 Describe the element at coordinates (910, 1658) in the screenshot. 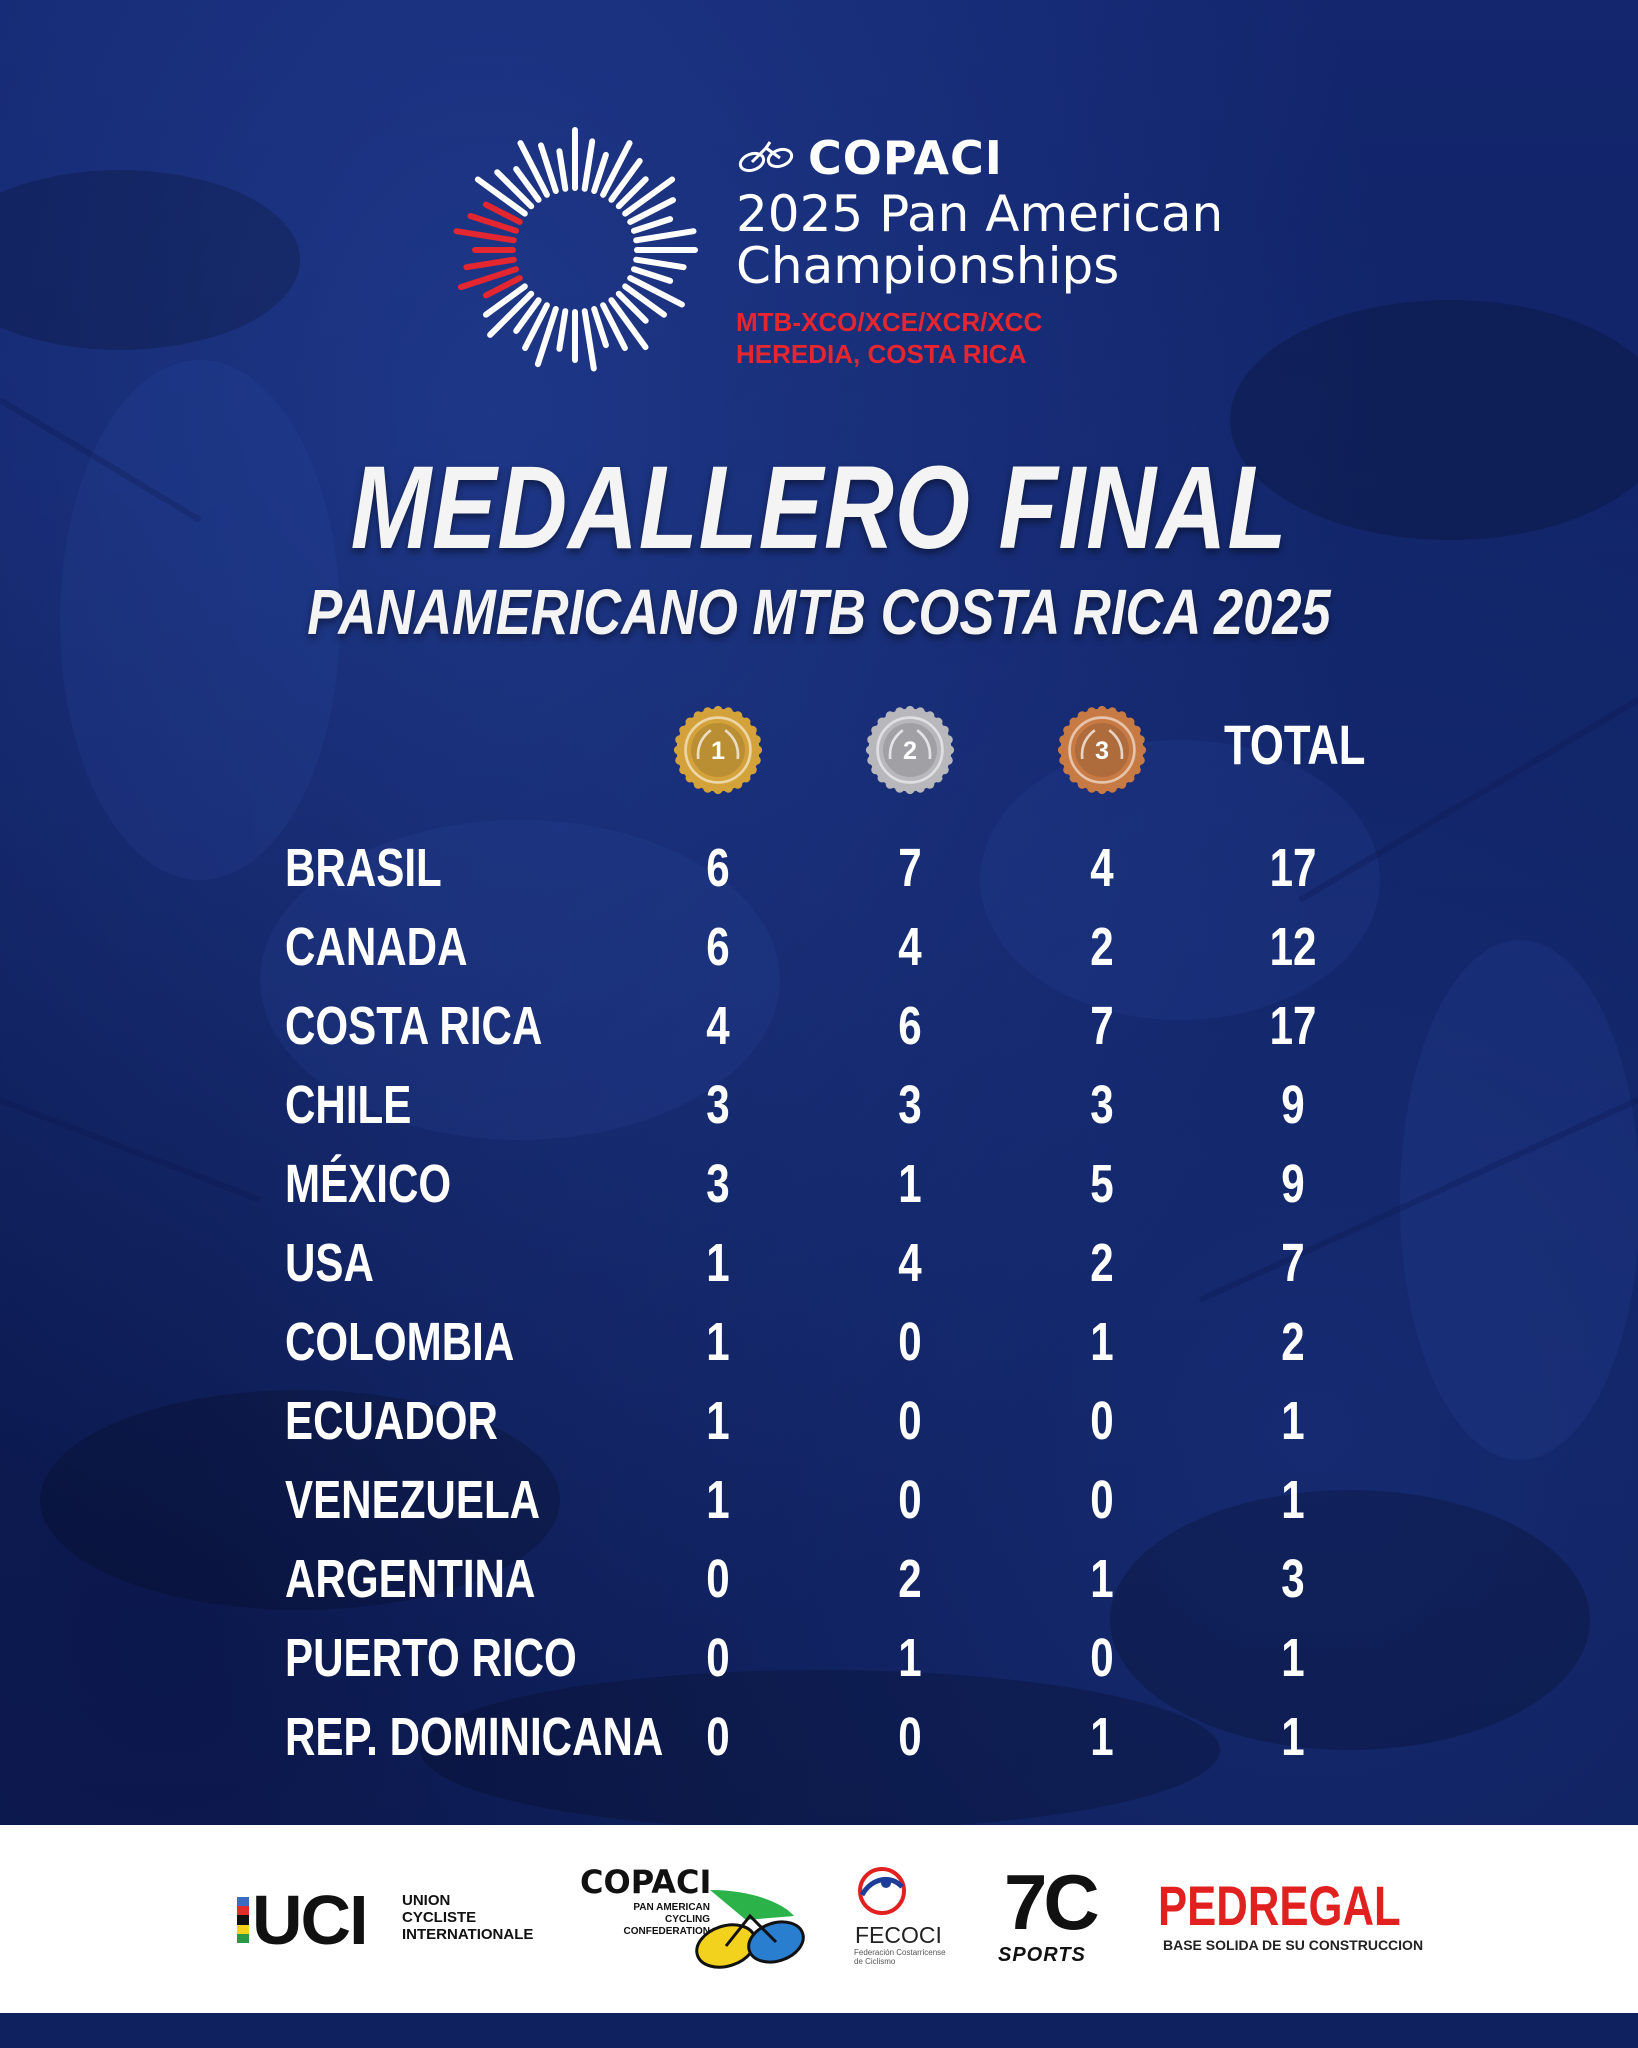

I see `silver-count: 1` at that location.